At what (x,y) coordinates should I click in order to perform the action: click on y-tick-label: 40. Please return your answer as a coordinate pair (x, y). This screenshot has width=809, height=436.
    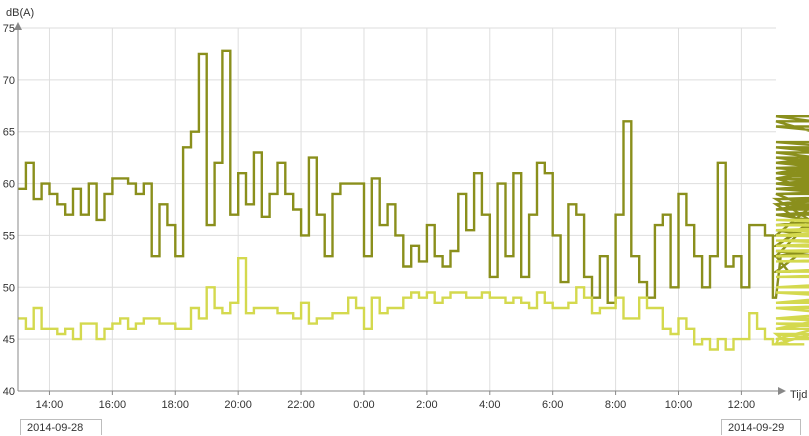
    Looking at the image, I should click on (9, 392).